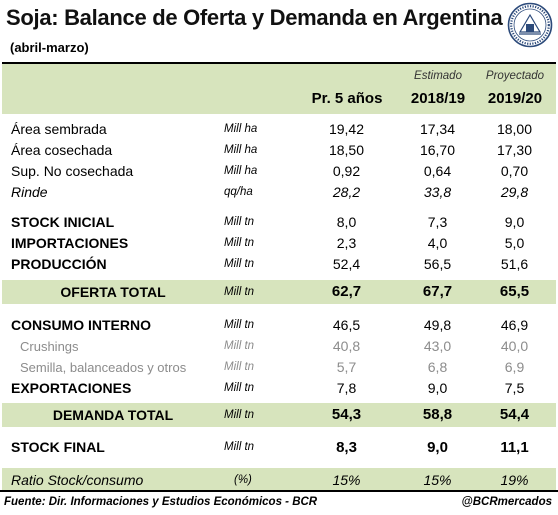  Describe the element at coordinates (243, 480) in the screenshot. I see `row-unit: (%)` at that location.